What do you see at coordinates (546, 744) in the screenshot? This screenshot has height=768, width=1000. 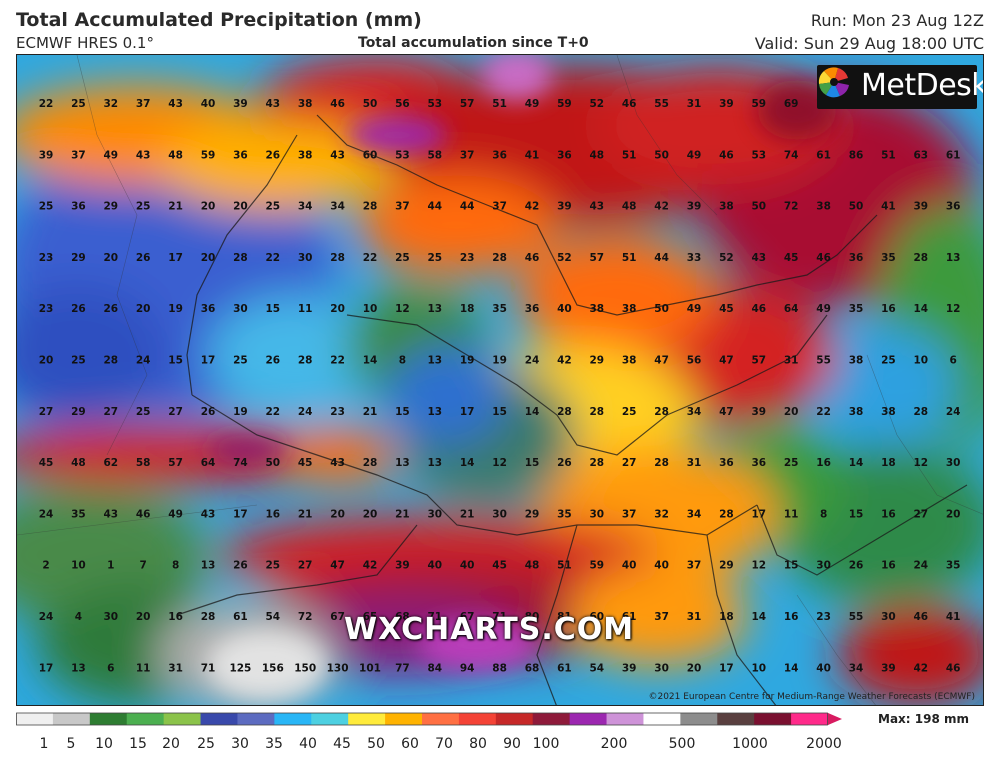 I see `colorbar-tick-label: 100` at bounding box center [546, 744].